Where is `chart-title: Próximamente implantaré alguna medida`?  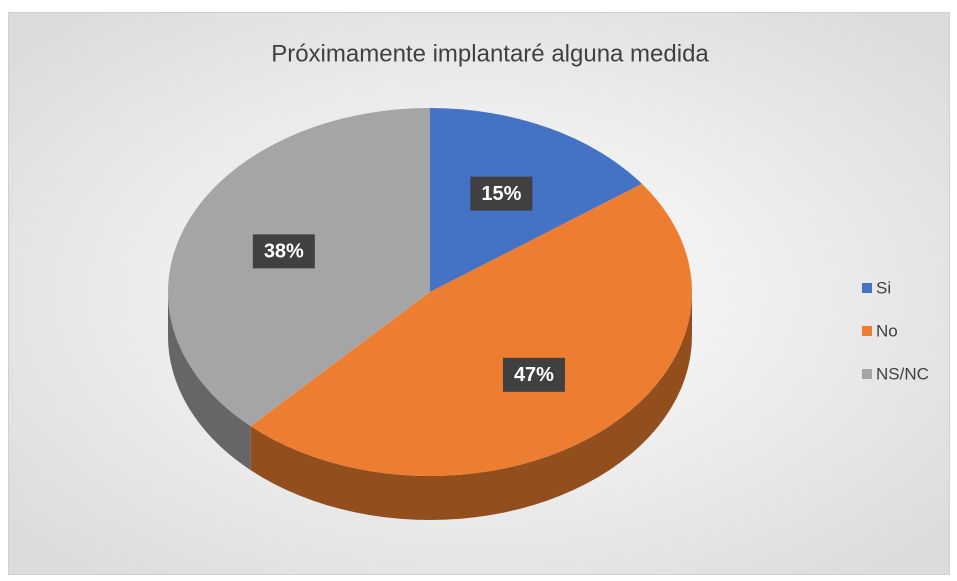
chart-title: Próximamente implantaré alguna medida is located at coordinates (490, 53).